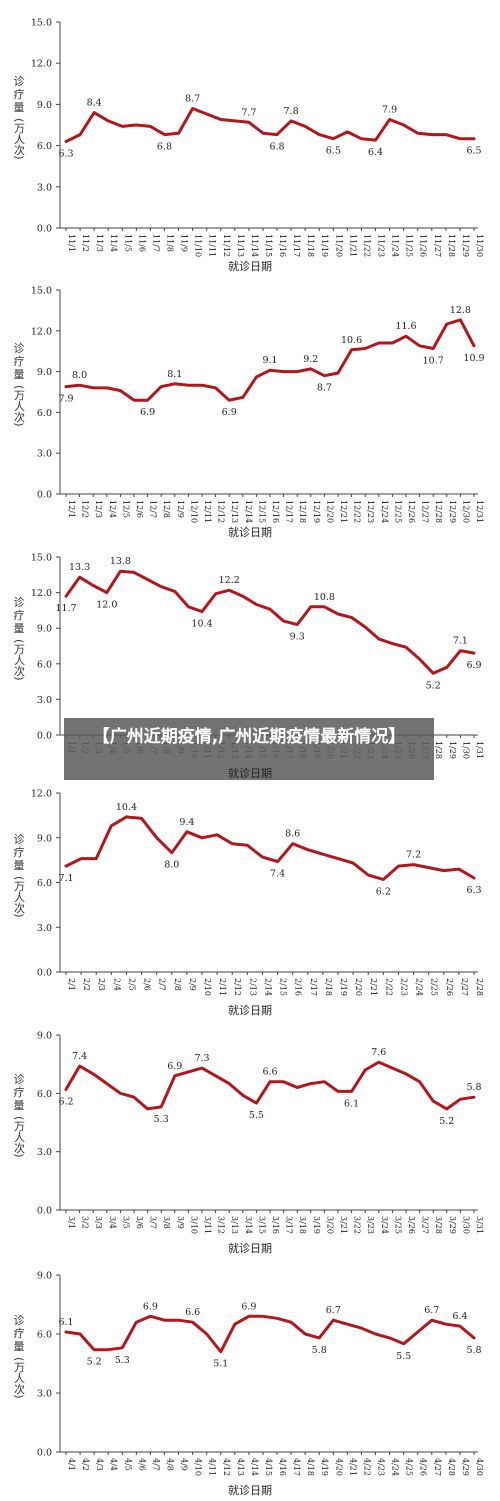 The height and width of the screenshot is (1501, 500). I want to click on x-tick-label: 11/14, so click(254, 245).